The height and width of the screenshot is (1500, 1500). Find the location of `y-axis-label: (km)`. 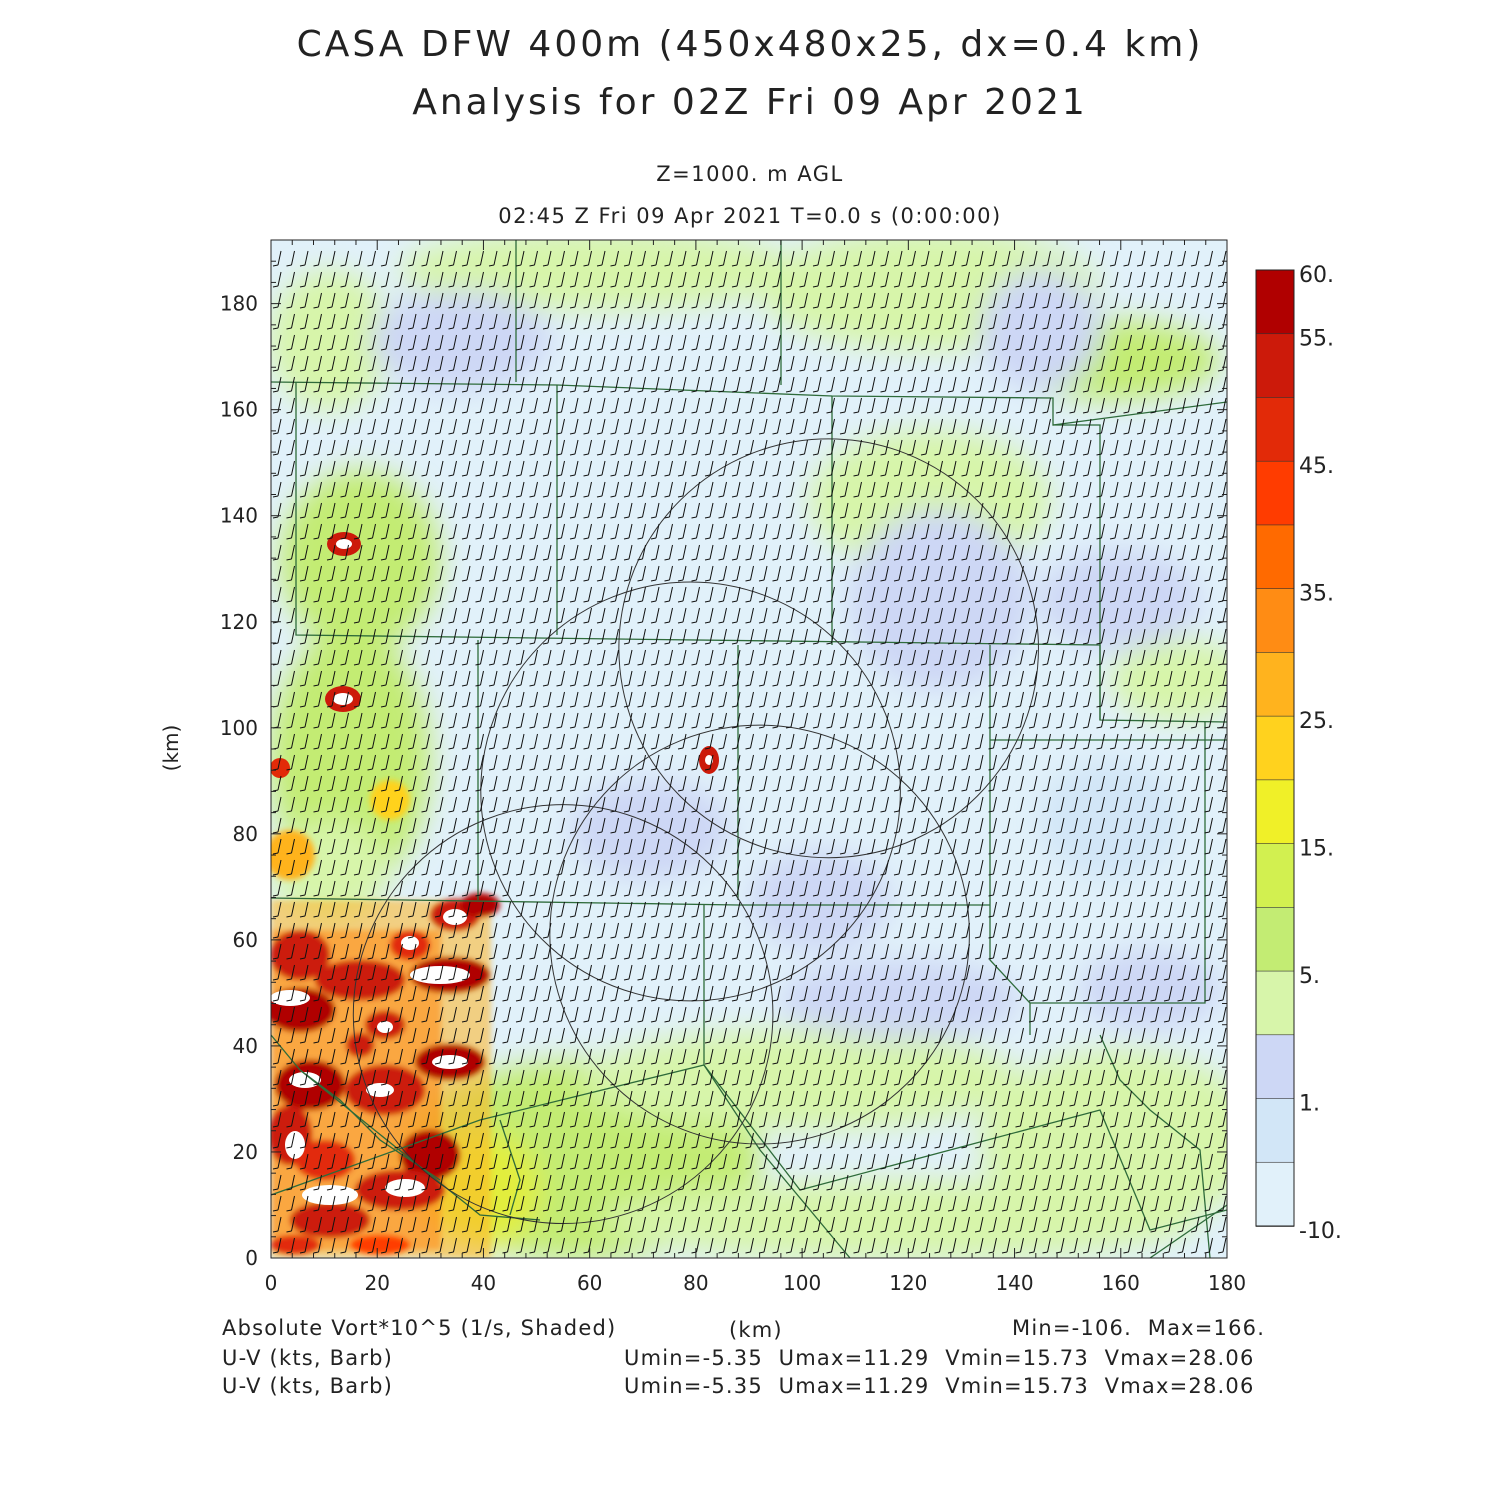

y-axis-label: (km) is located at coordinates (171, 748).